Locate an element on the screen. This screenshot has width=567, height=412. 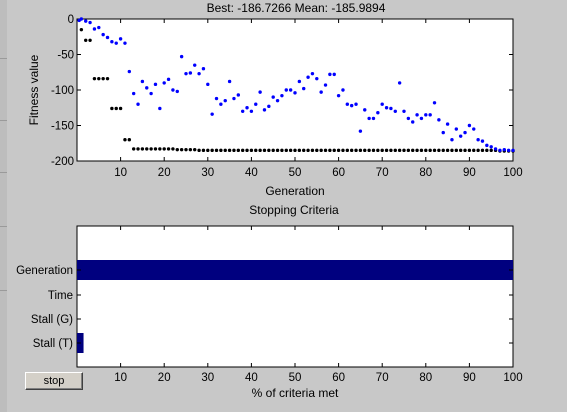
stop-button: stop is located at coordinates (54, 381).